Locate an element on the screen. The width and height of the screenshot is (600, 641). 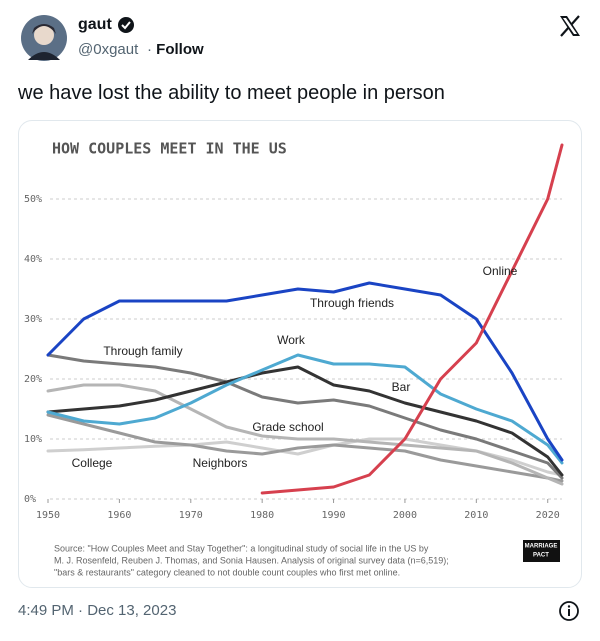
author-name: gaut is located at coordinates (95, 24).